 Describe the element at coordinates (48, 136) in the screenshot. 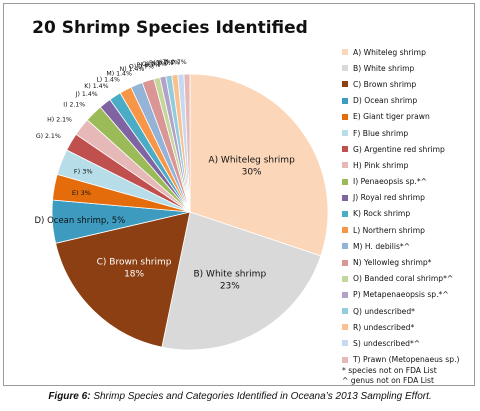

I see `slice-label-argentine-red-shrimp: G) 2.1%` at that location.